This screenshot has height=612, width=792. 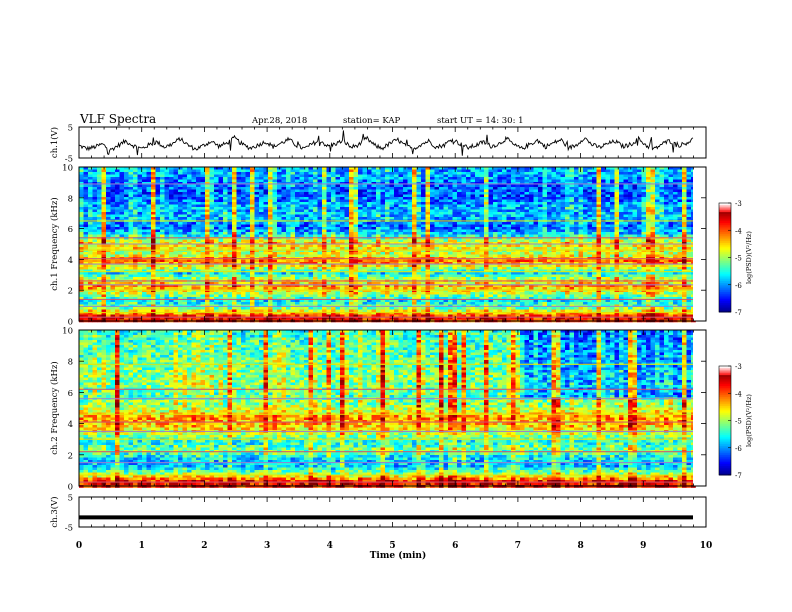 I want to click on x-tick-label: 6, so click(x=455, y=546).